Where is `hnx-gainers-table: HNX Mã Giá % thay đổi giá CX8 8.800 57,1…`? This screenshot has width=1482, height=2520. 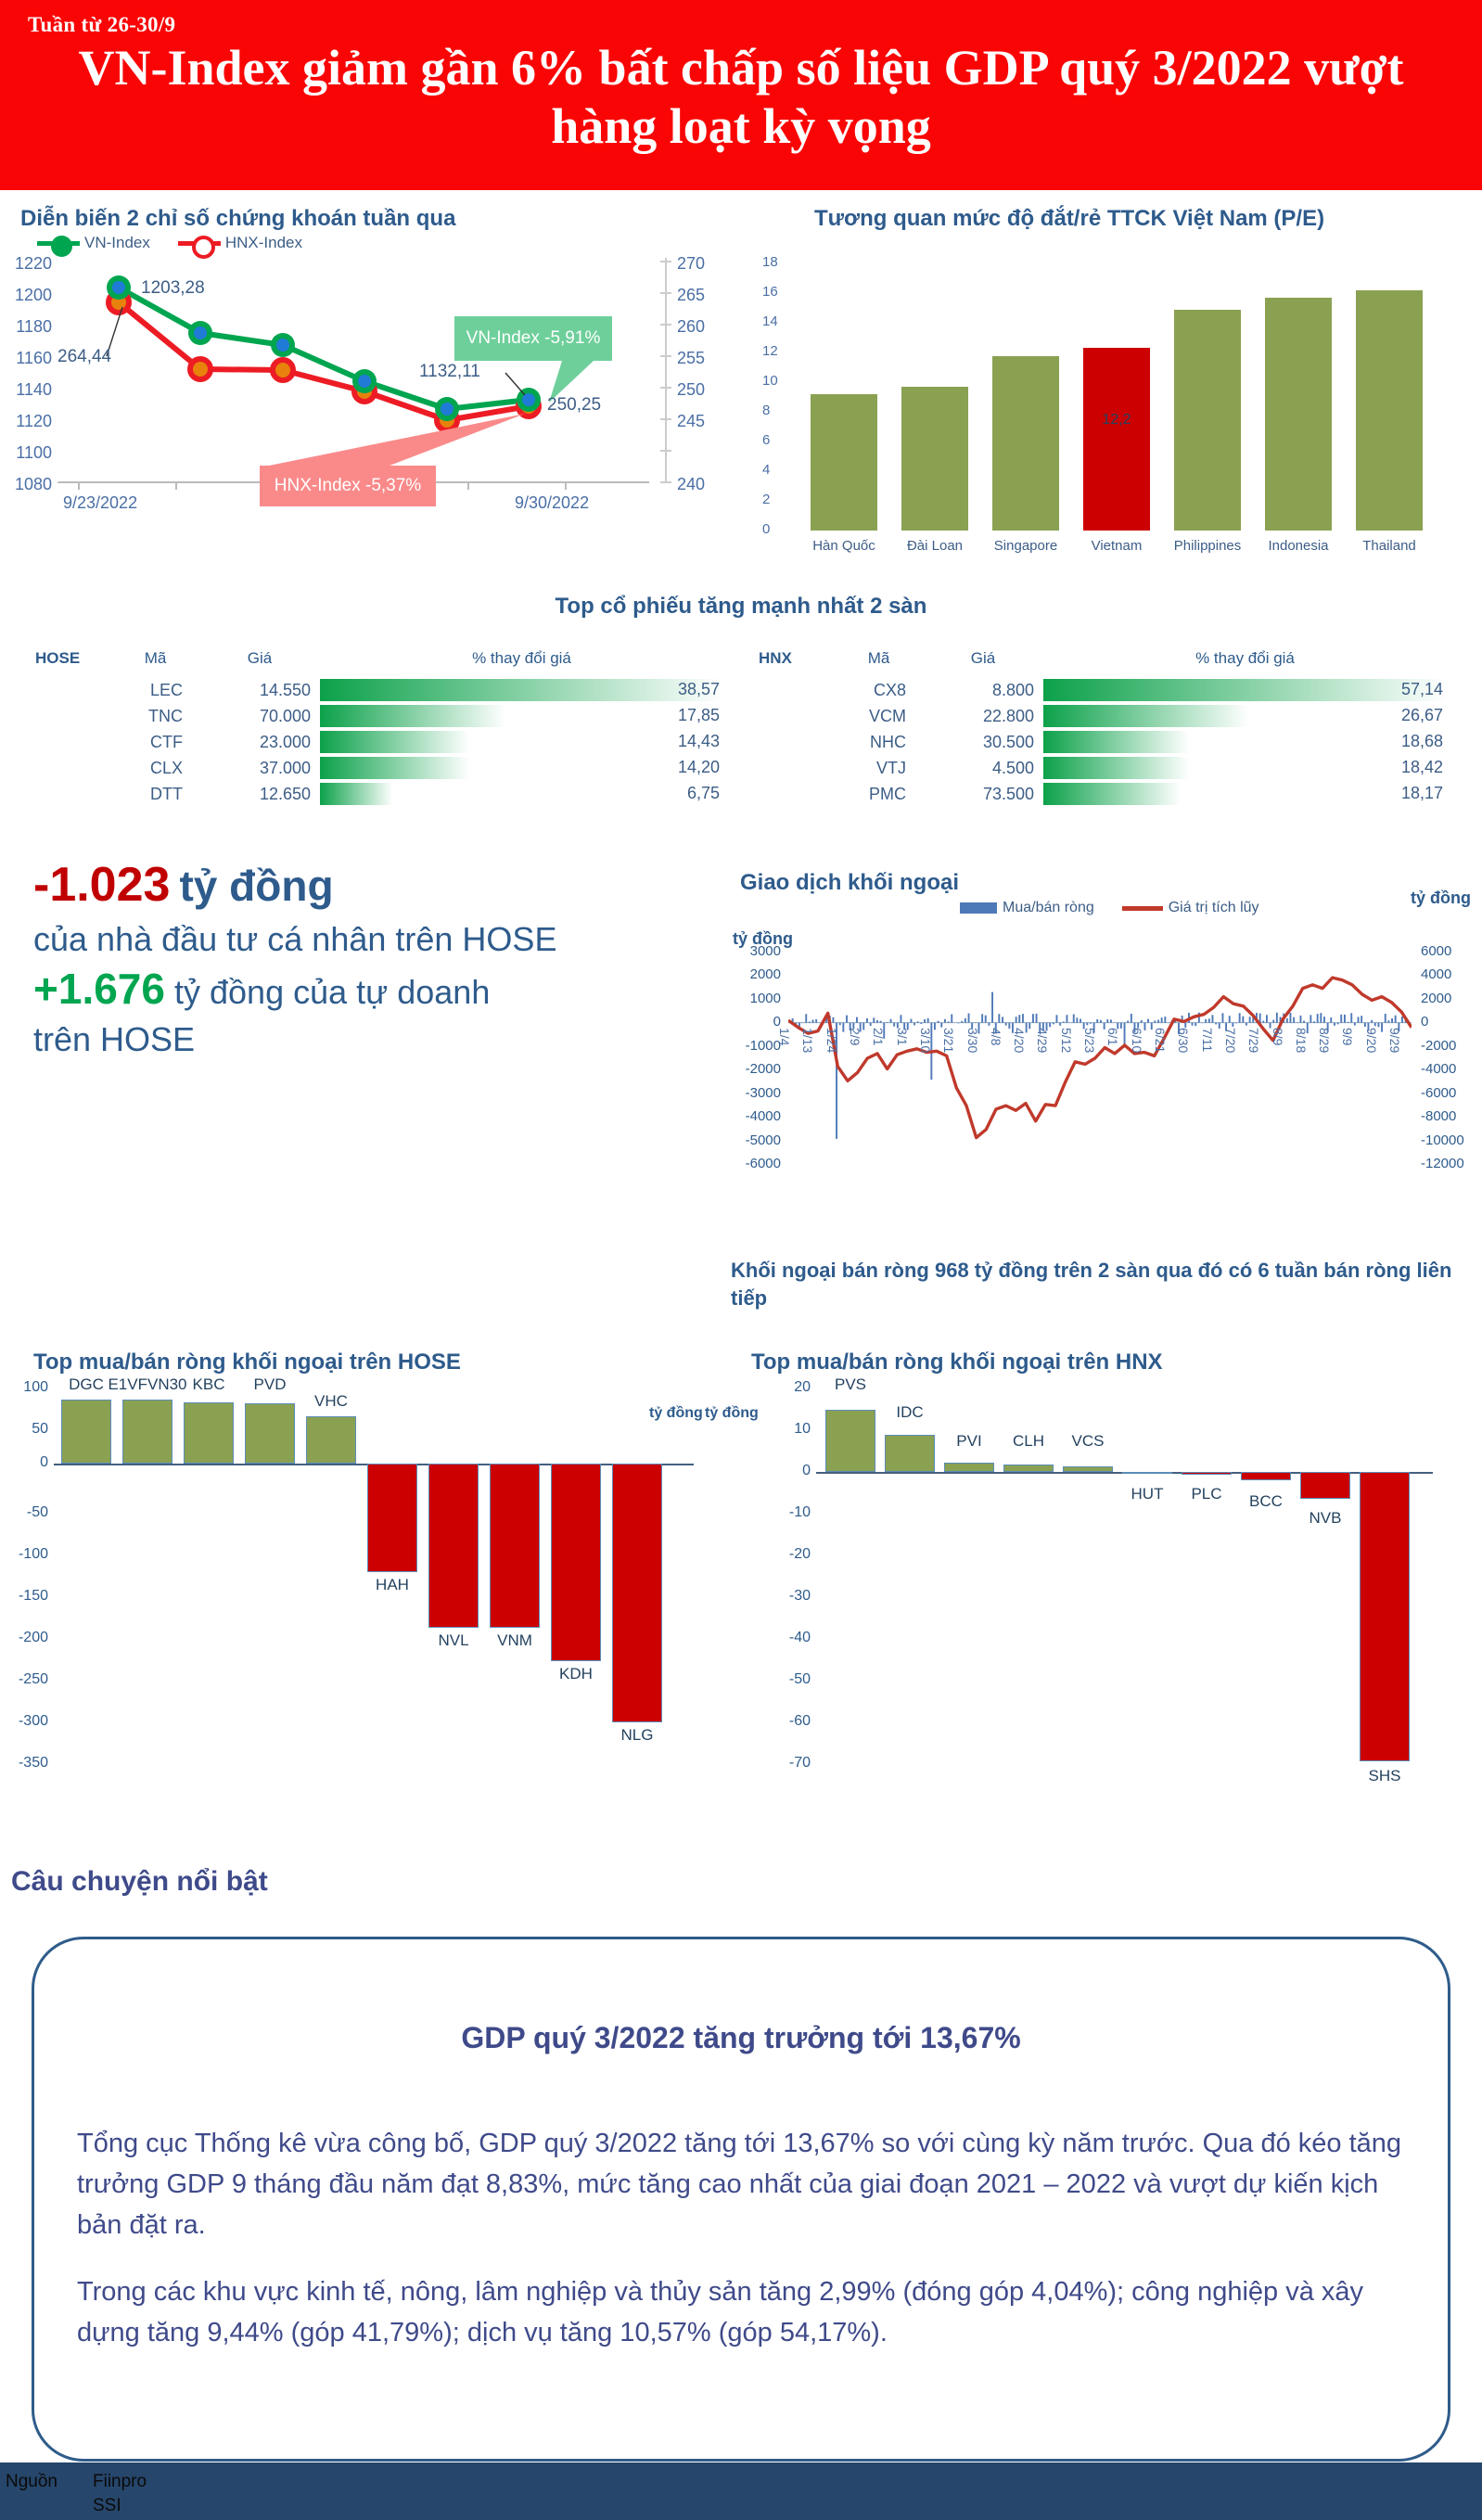 hnx-gainers-table: HNX Mã Giá % thay đổi giá CX8 8.800 57,1… is located at coordinates (1094, 728).